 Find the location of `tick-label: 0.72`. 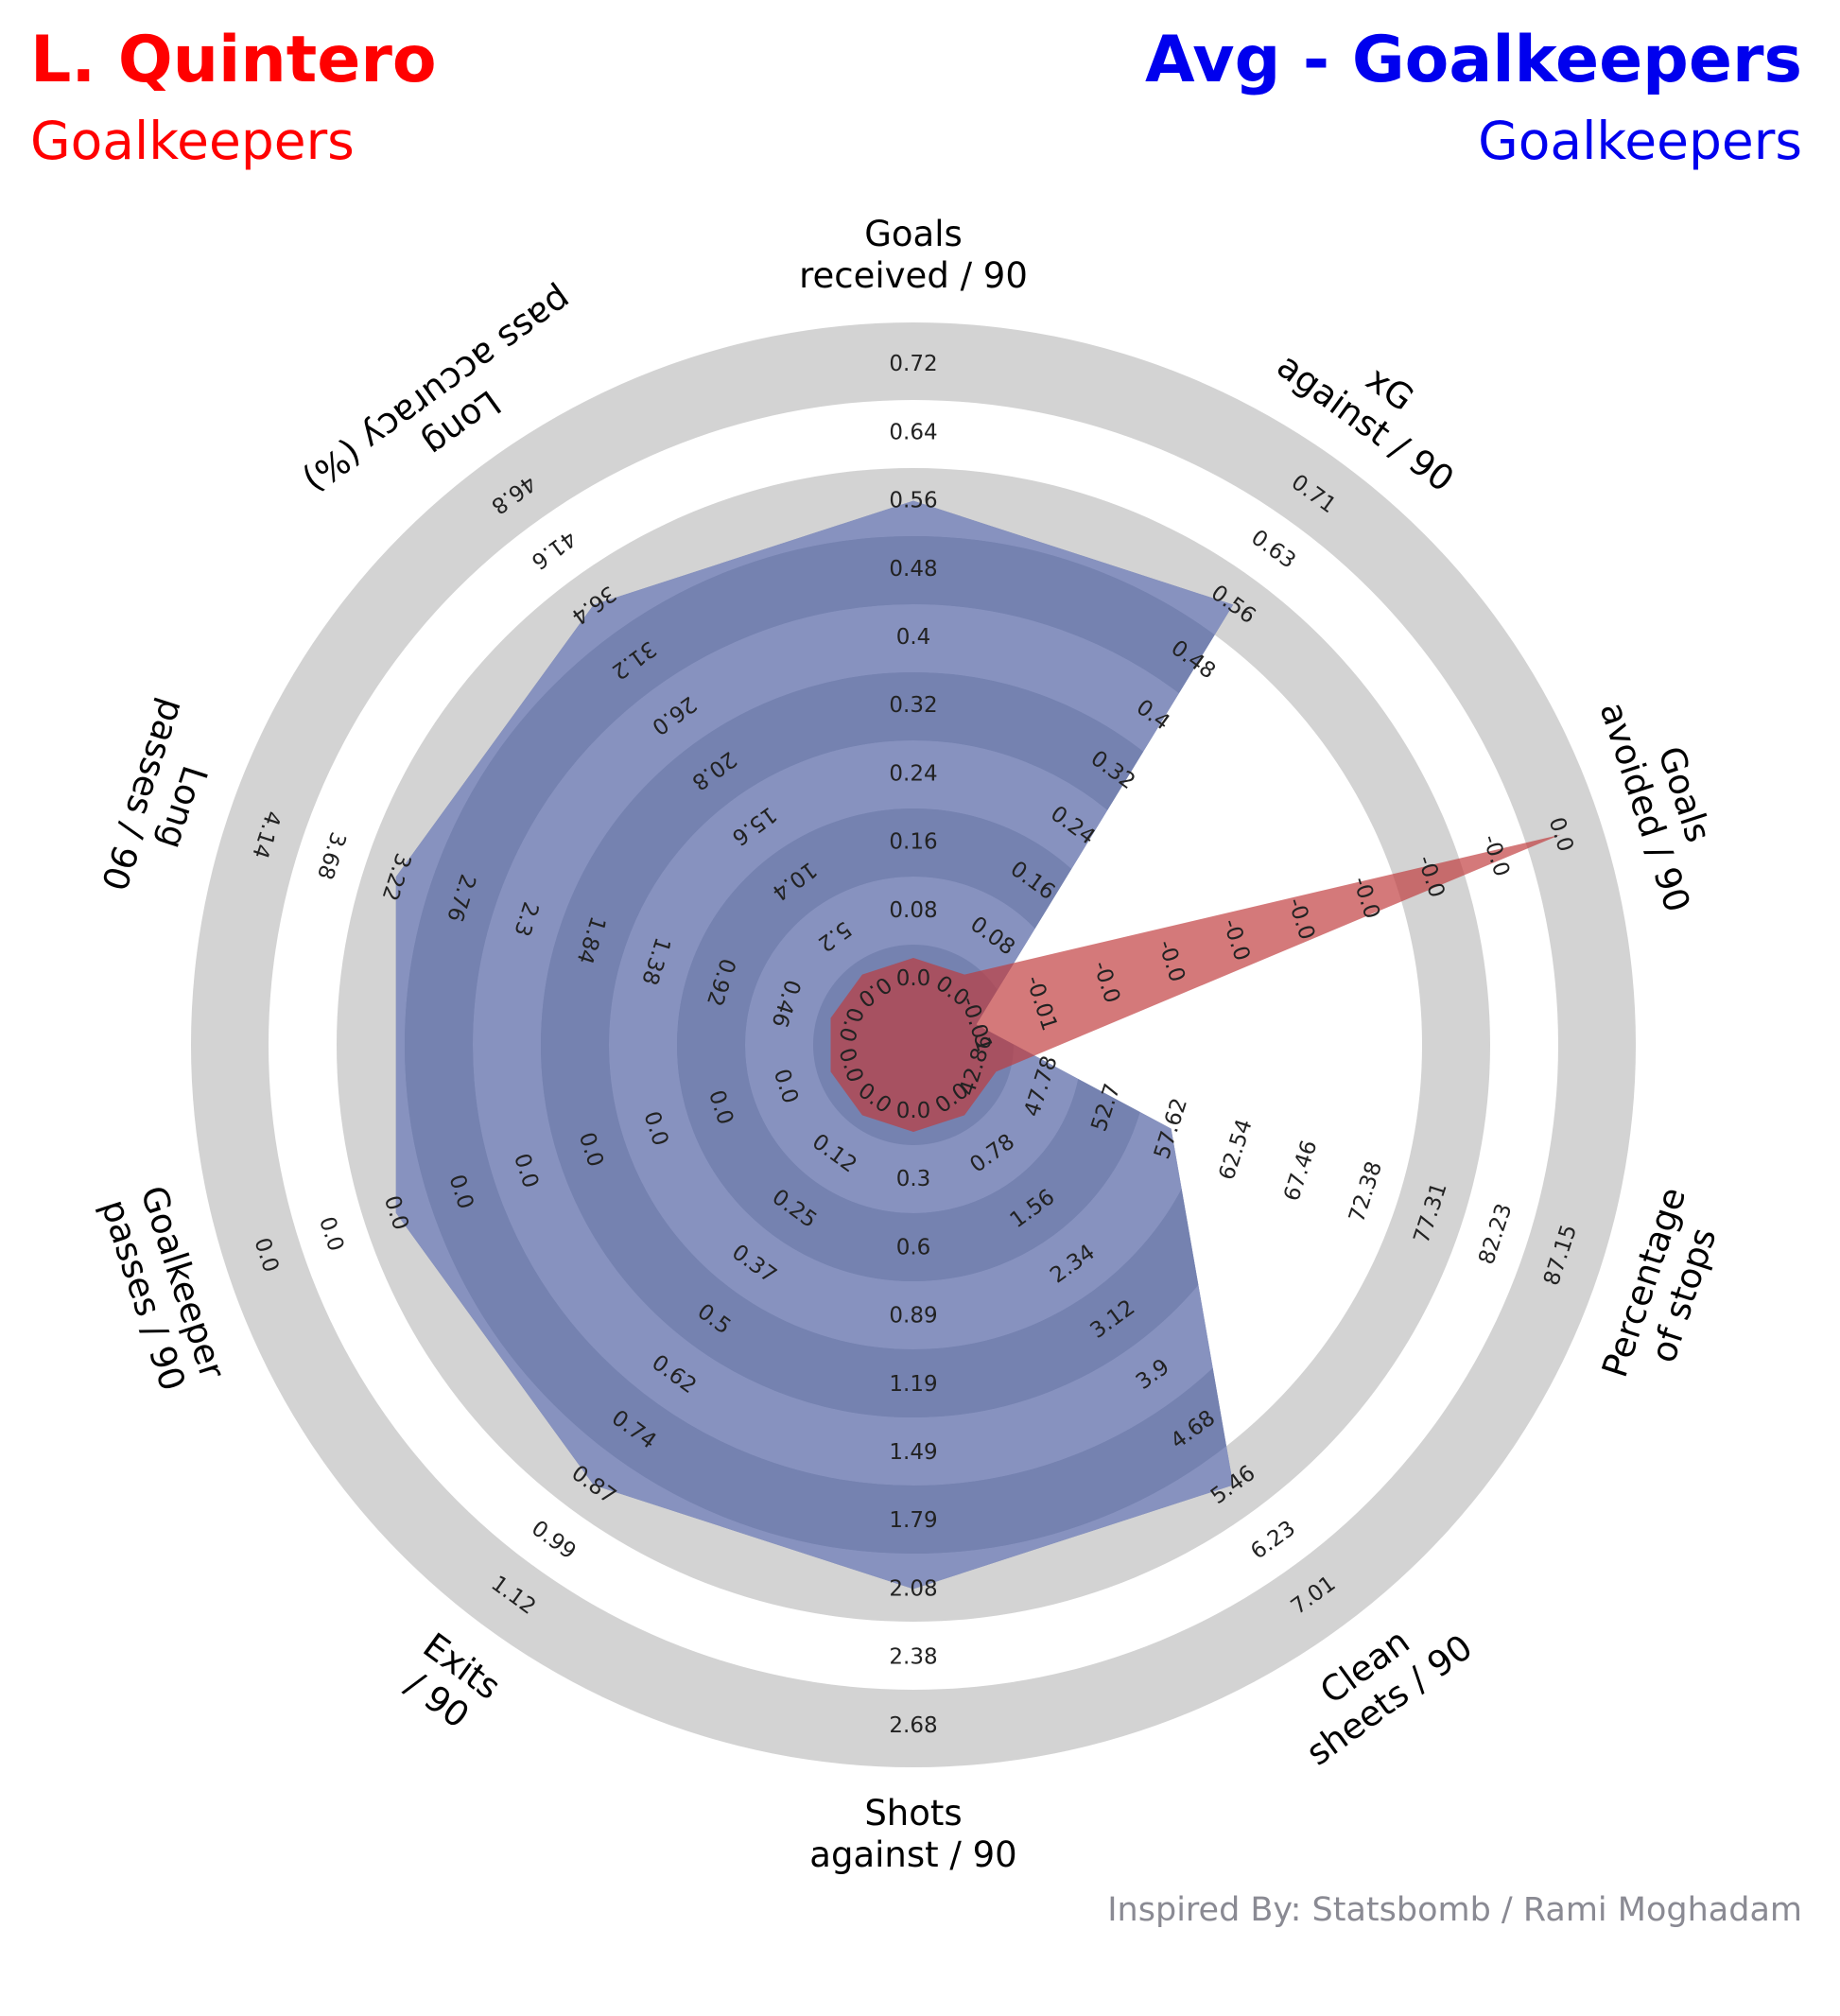

tick-label: 0.72 is located at coordinates (913, 364).